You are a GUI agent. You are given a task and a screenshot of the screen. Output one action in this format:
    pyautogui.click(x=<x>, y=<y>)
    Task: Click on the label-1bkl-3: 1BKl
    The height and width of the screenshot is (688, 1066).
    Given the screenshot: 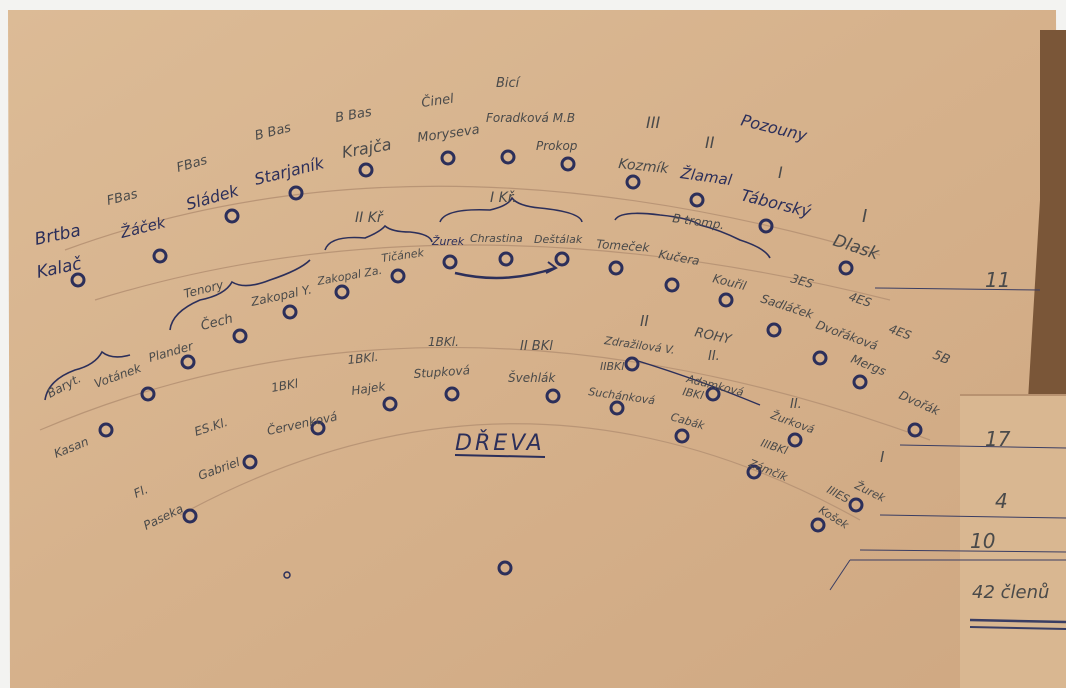 What is the action you would take?
    pyautogui.click(x=285, y=385)
    